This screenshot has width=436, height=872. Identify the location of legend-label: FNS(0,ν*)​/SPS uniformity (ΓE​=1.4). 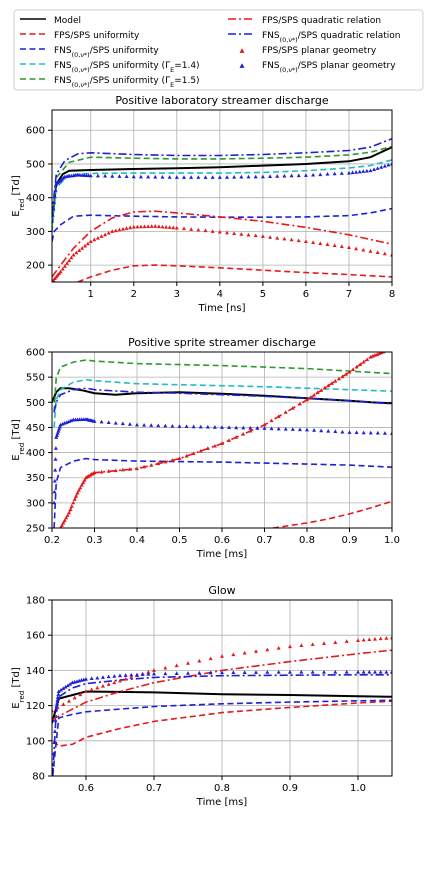
(127, 67).